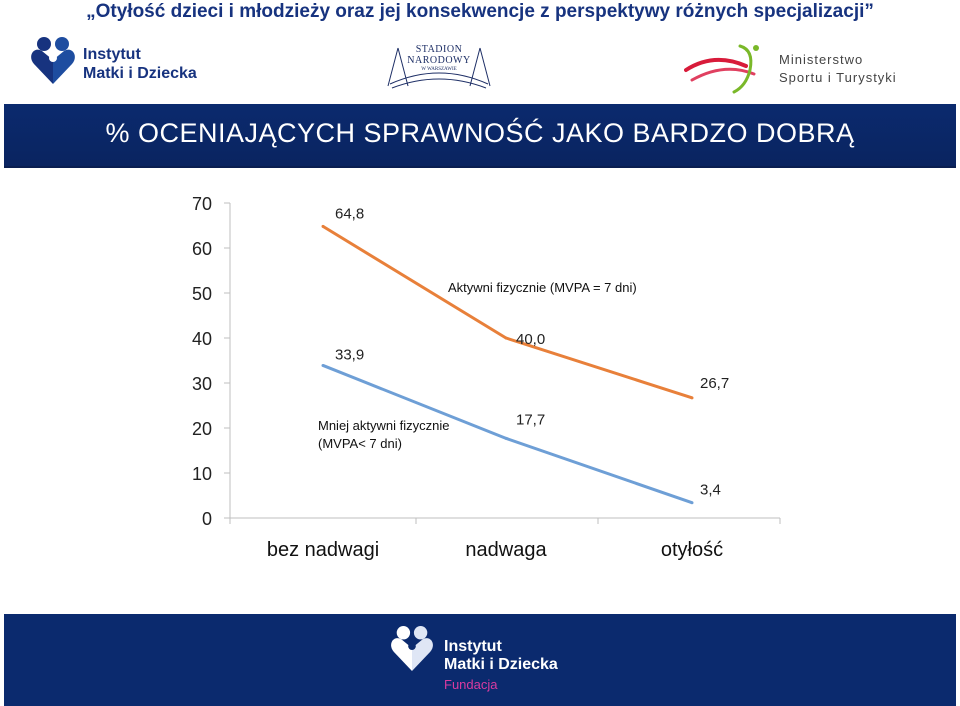 The image size is (960, 706). I want to click on data-label: 3,4, so click(710, 490).